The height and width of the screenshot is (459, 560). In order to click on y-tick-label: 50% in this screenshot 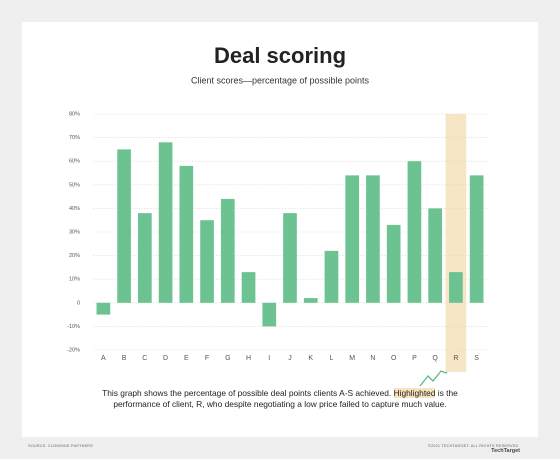, I will do `click(74, 185)`.